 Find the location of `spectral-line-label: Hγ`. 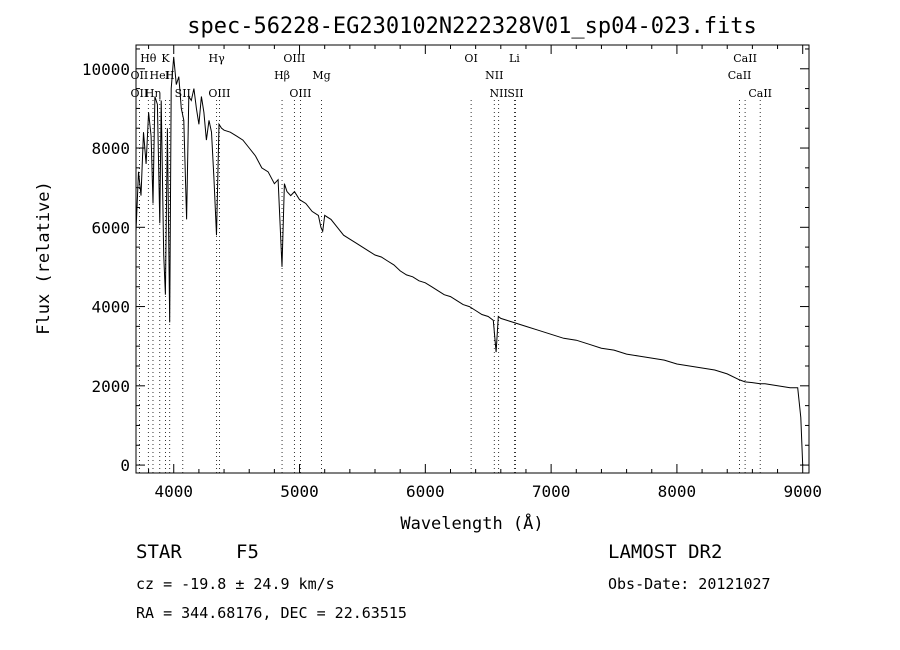

spectral-line-label: Hγ is located at coordinates (217, 58).